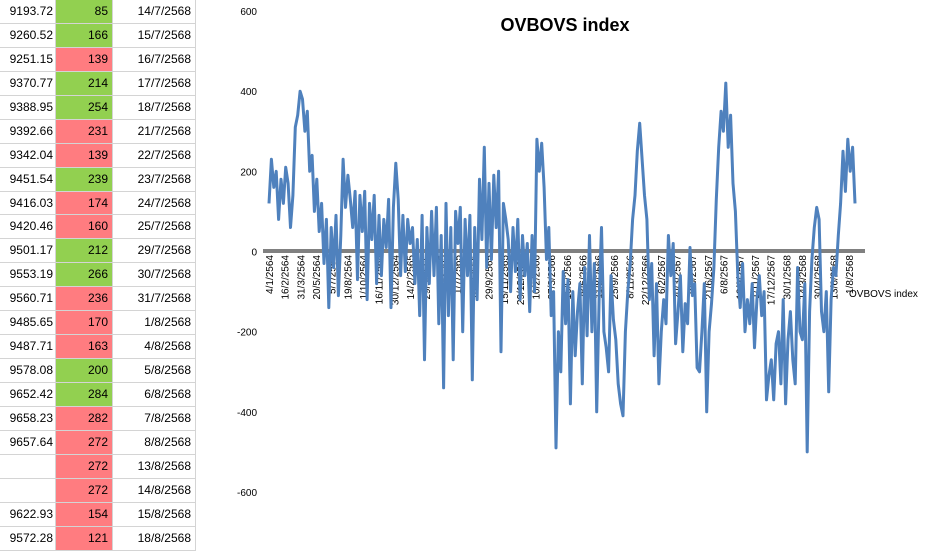 Image resolution: width=938 pixels, height=551 pixels. What do you see at coordinates (28, 12) in the screenshot?
I see `price-cell: 9193.72` at bounding box center [28, 12].